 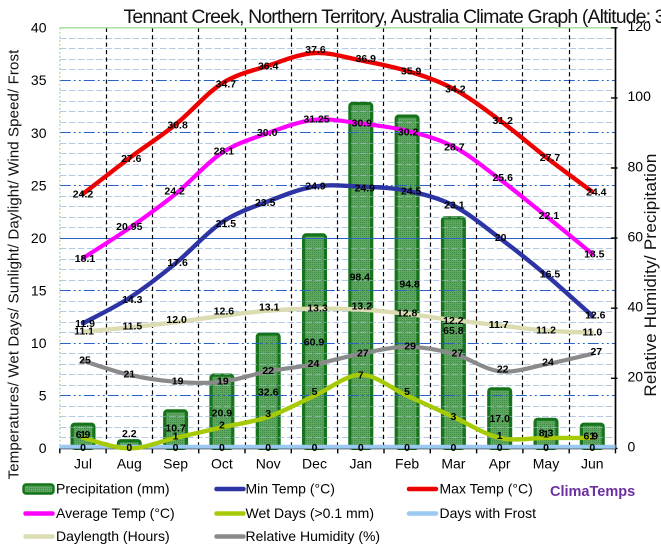 I want to click on svg-text: 18.5, so click(x=594, y=255).